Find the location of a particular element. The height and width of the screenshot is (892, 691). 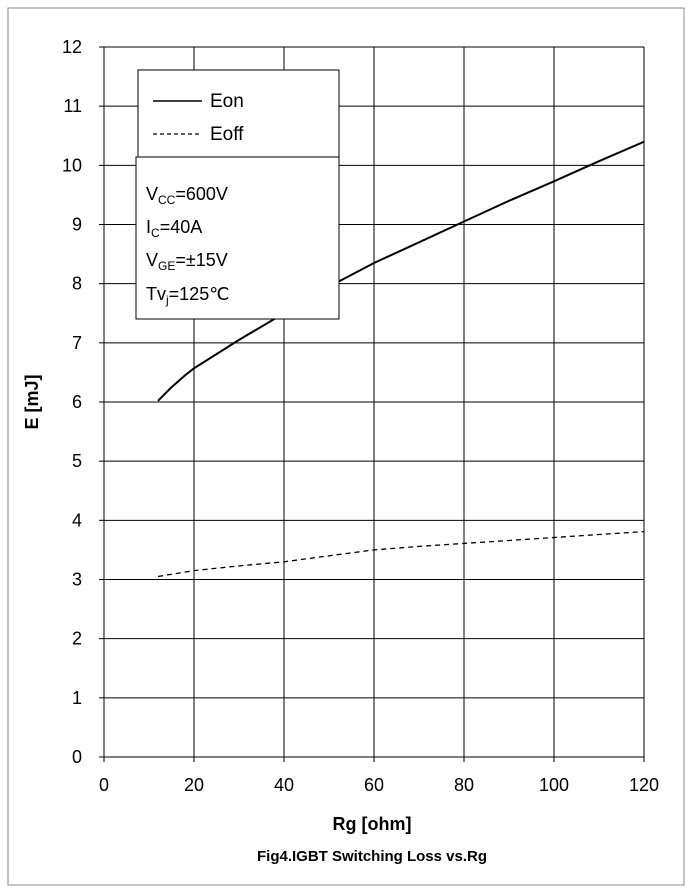

legend-eoff-label: Eoff is located at coordinates (227, 134).